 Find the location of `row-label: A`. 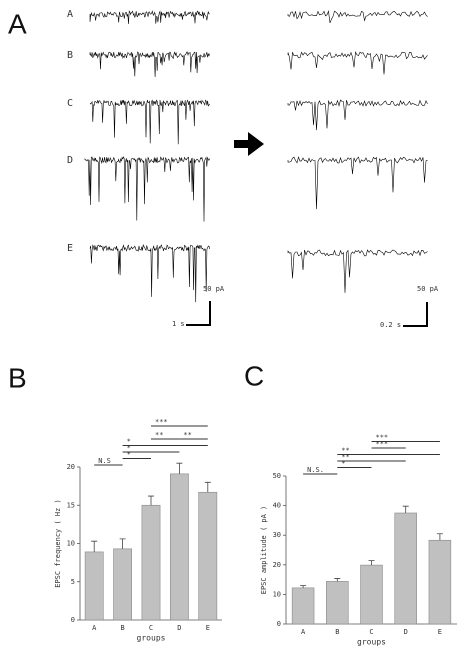

row-label: A is located at coordinates (70, 14).